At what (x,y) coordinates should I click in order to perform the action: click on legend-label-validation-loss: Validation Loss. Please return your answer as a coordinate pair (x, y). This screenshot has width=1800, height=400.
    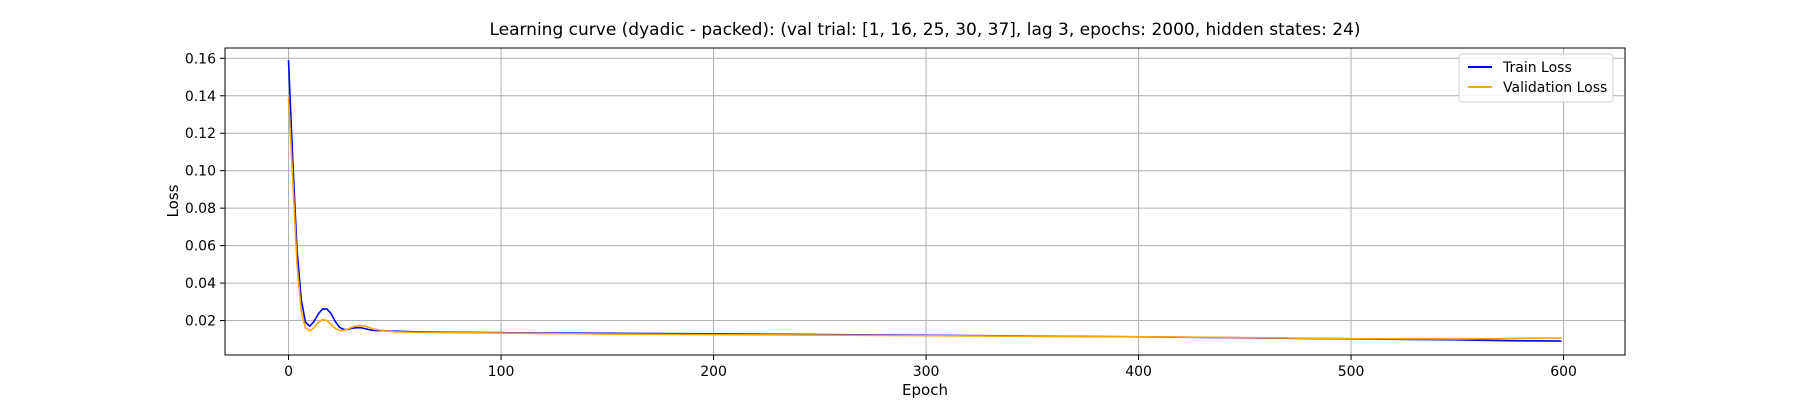
    Looking at the image, I should click on (1555, 88).